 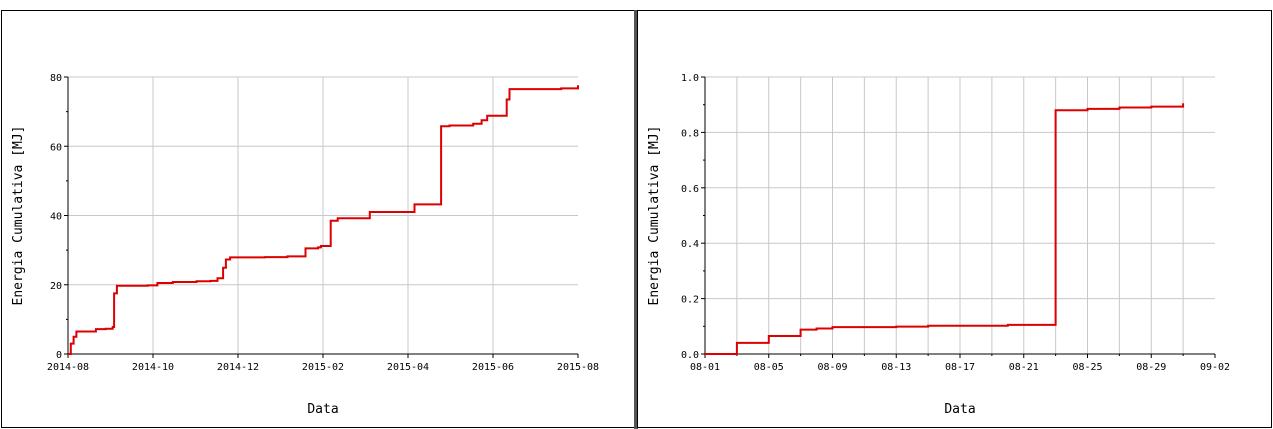 What do you see at coordinates (896, 367) in the screenshot?
I see `x-tick-label: 08-13` at bounding box center [896, 367].